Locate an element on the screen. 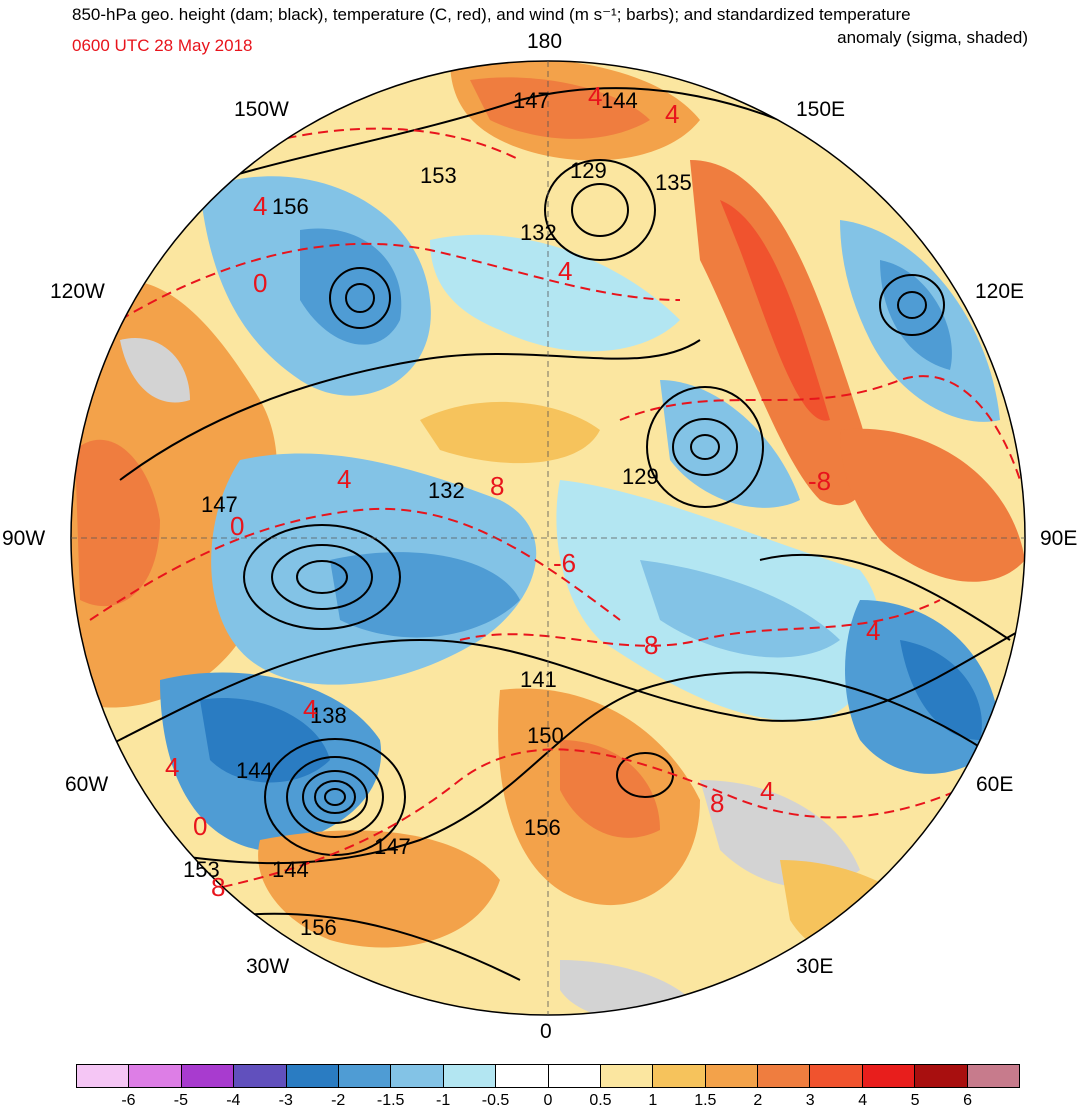 This screenshot has width=1088, height=1112. colorbar-tick-label: 4 is located at coordinates (863, 1100).